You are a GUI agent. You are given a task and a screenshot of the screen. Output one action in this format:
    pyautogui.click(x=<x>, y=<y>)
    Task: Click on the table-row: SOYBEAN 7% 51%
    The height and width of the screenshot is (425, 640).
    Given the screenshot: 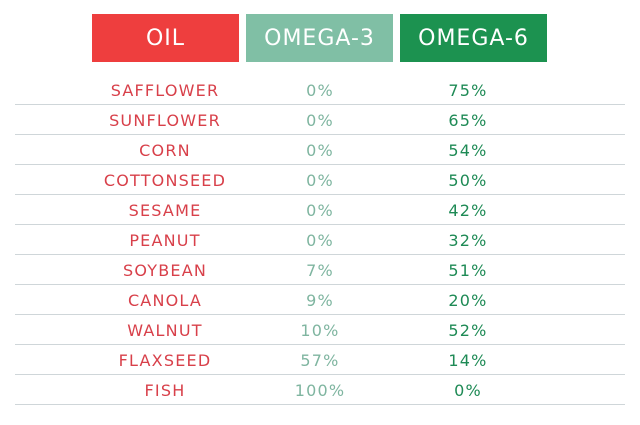 What is the action you would take?
    pyautogui.click(x=320, y=270)
    